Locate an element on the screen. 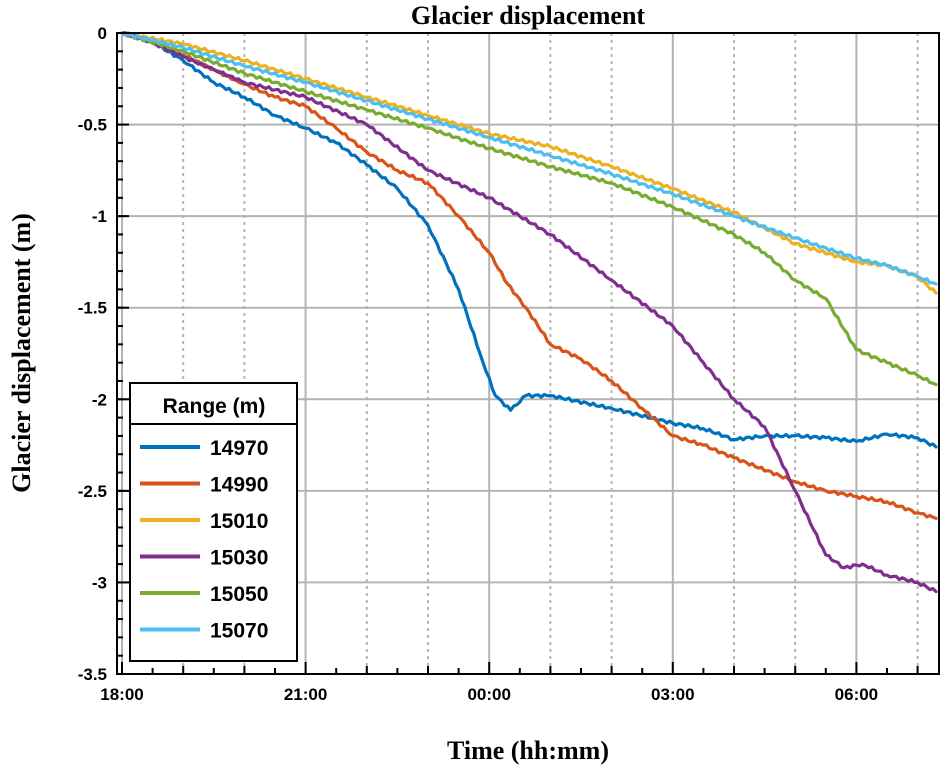  x-tick-label: 00:00 is located at coordinates (488, 694).